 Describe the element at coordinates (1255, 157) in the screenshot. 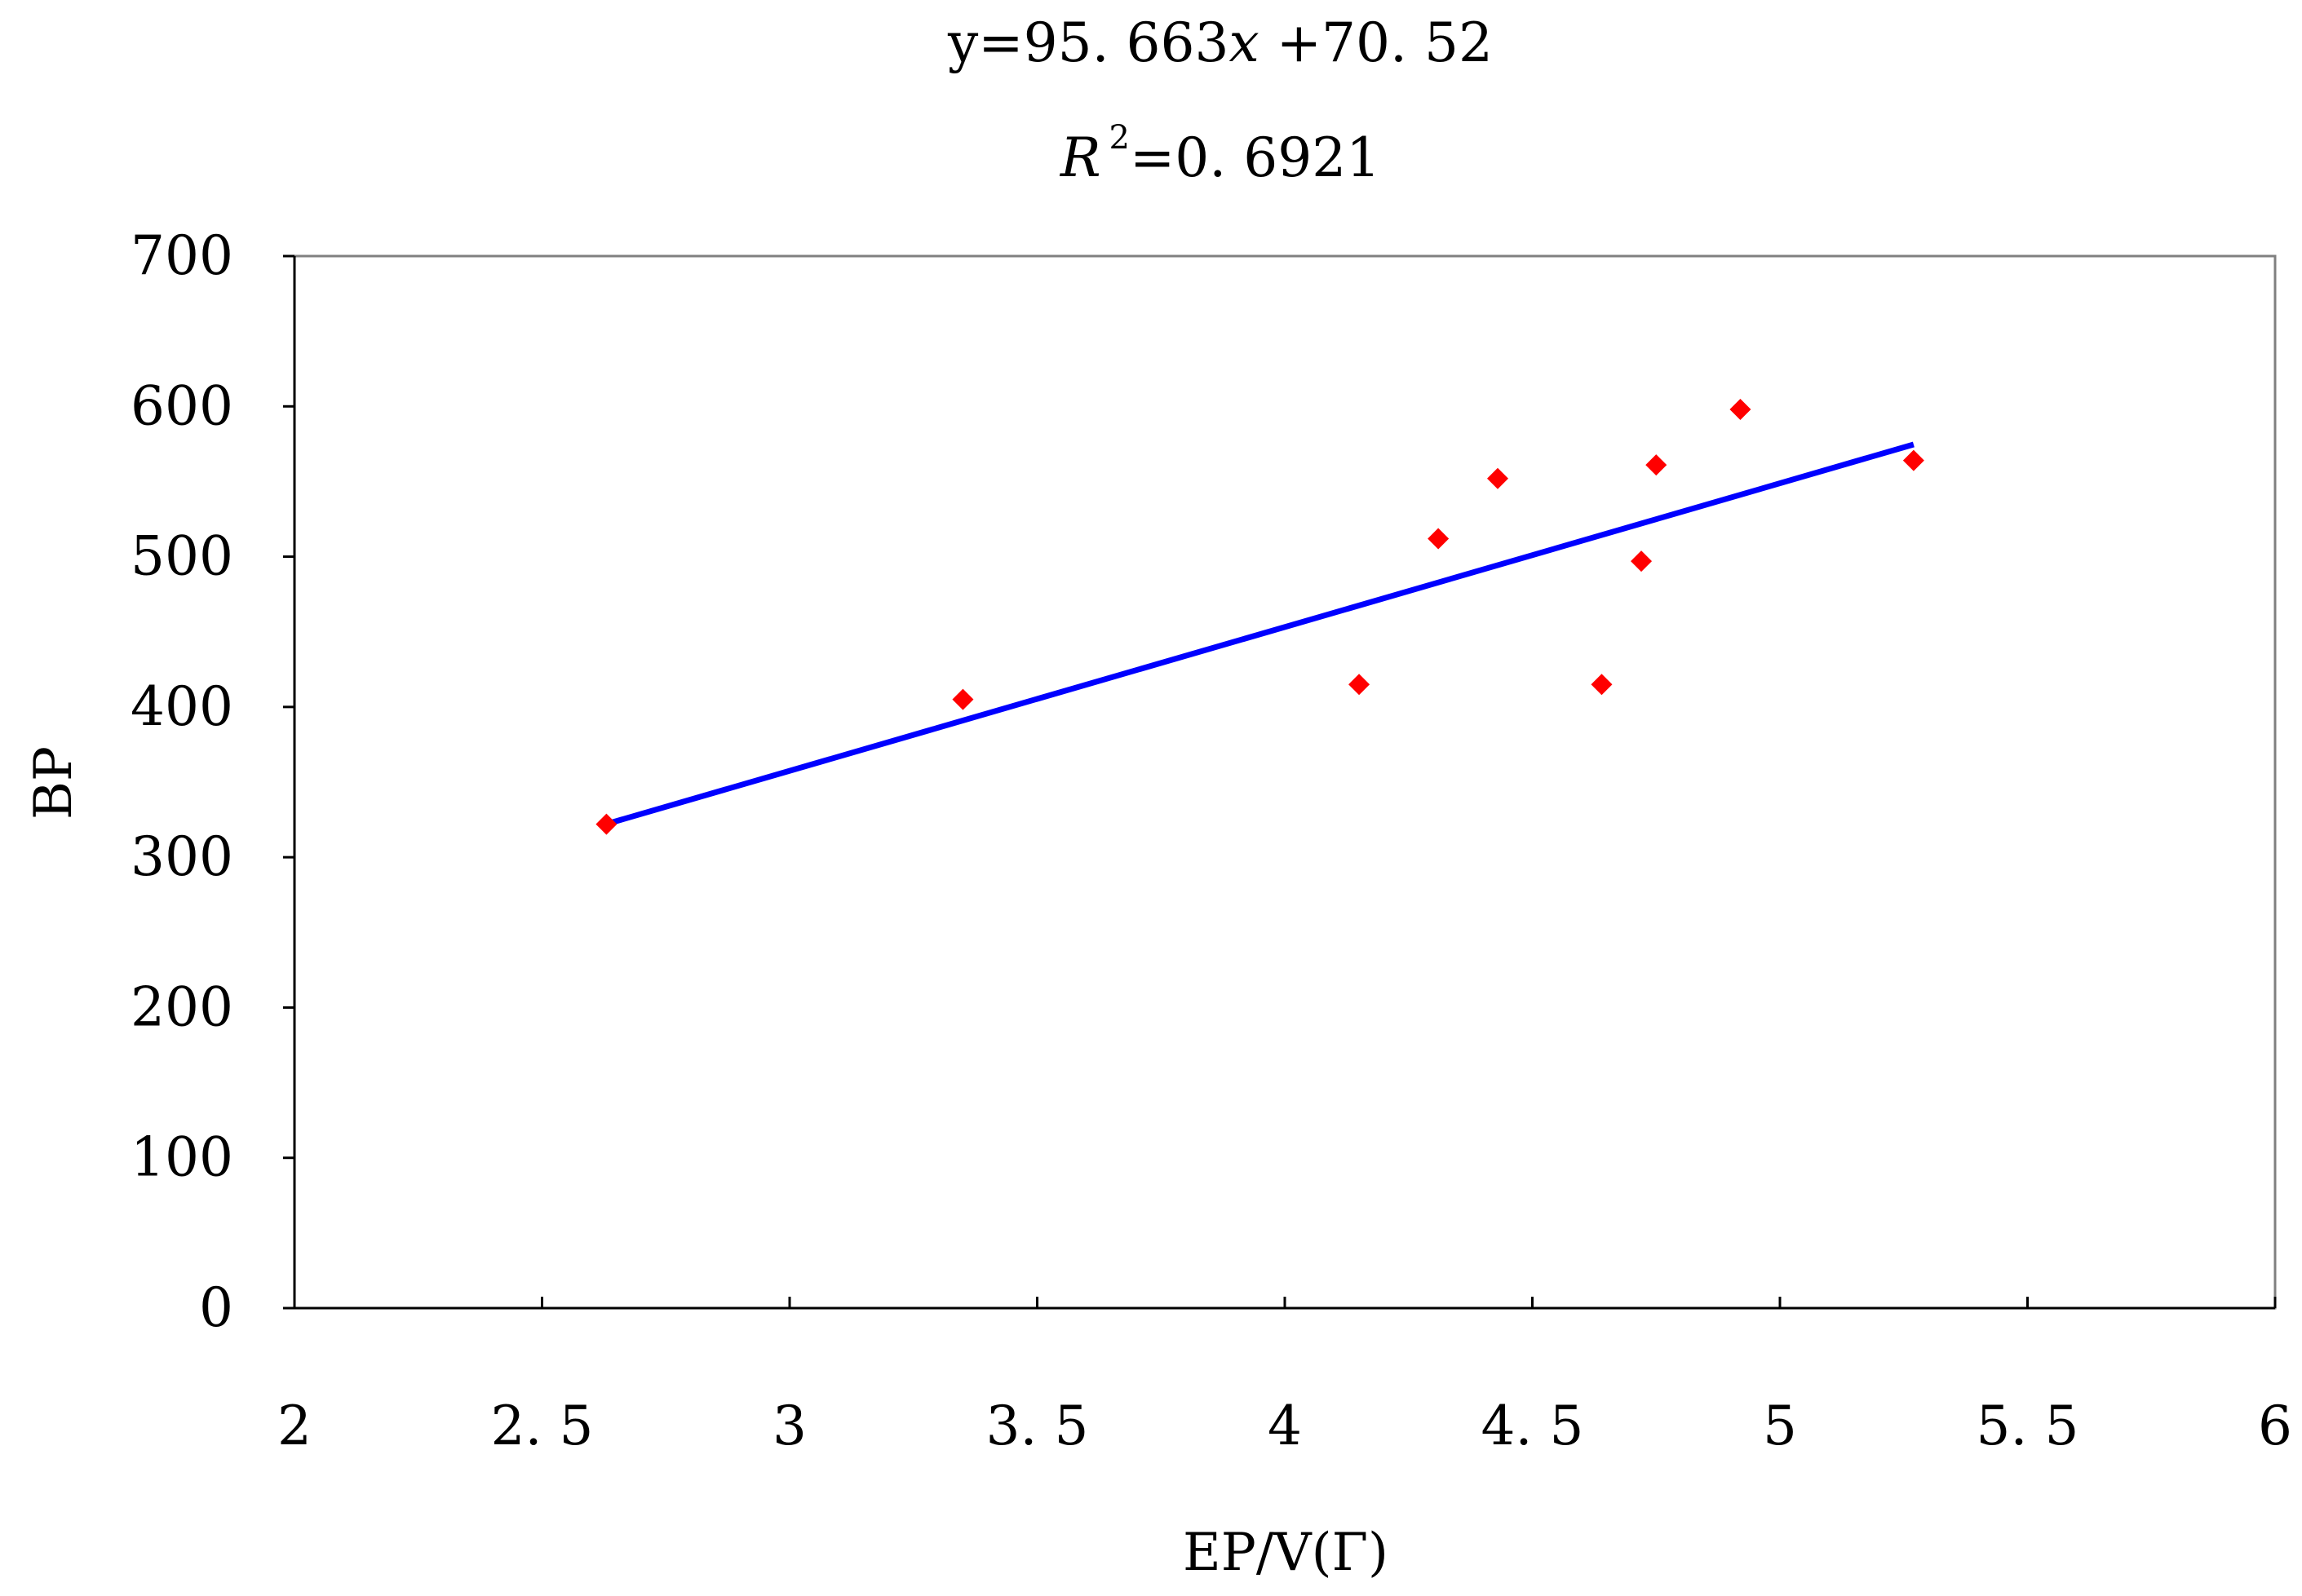

I see `r-squared-value: =0. 6921` at that location.